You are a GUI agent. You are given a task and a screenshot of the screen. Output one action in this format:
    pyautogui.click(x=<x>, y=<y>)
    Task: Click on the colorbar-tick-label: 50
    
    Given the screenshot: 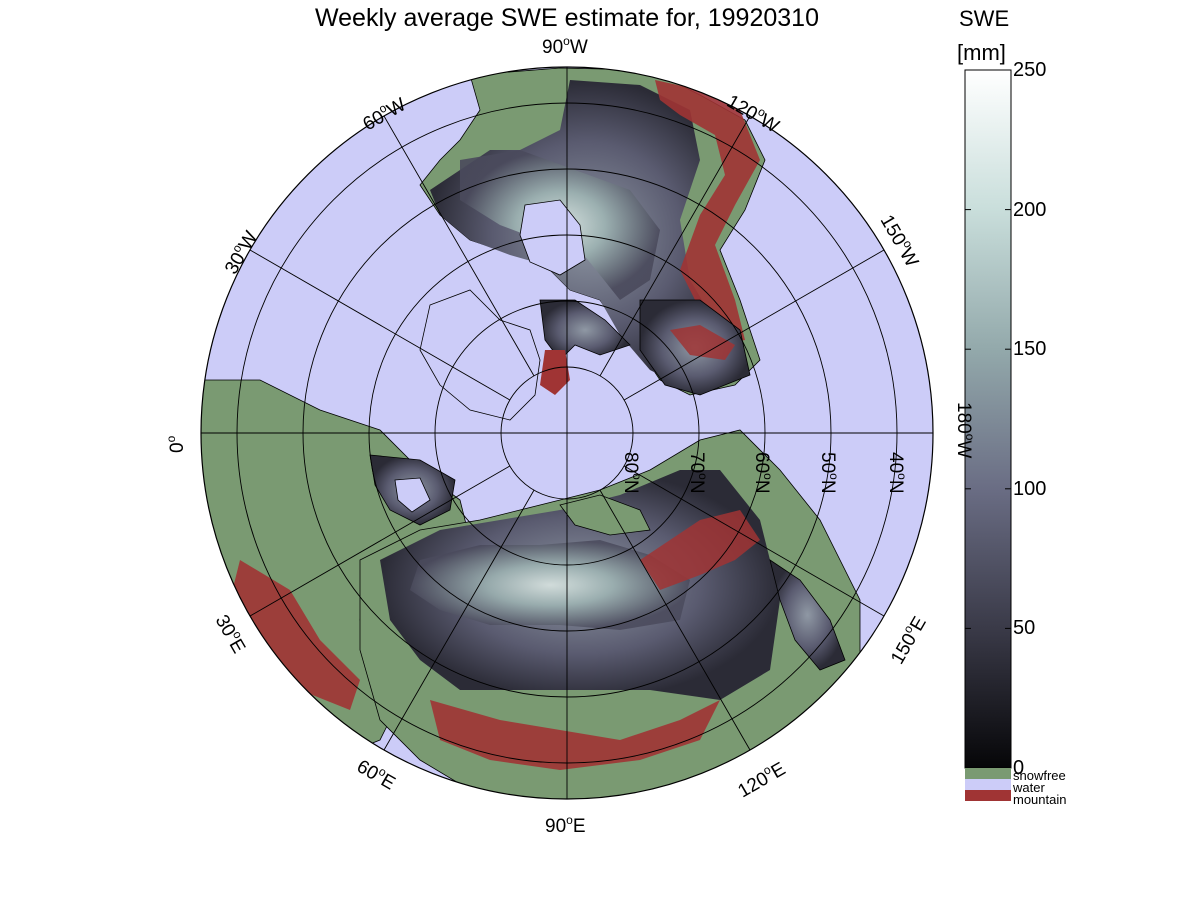 What is the action you would take?
    pyautogui.click(x=1024, y=628)
    